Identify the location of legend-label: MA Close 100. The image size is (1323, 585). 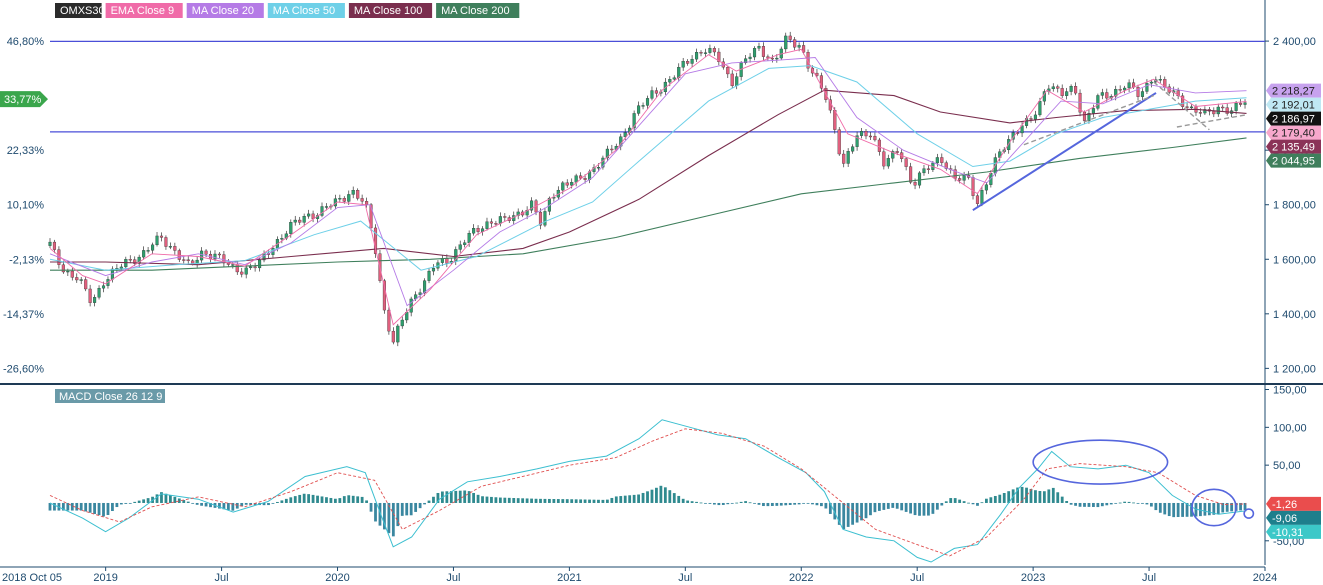
(388, 11).